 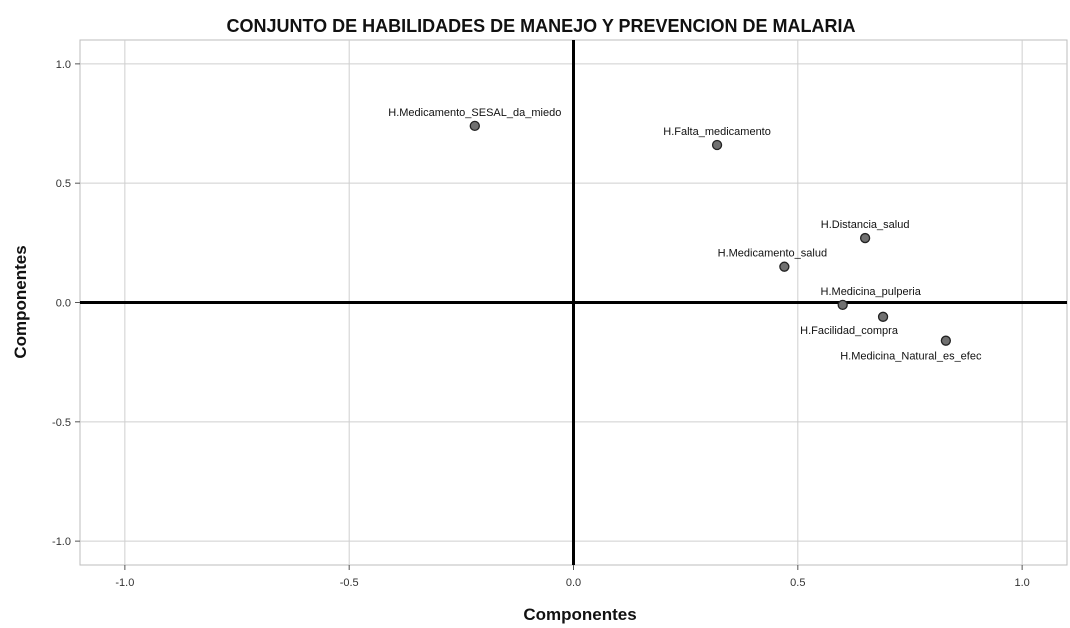 I want to click on y-axis-label: Componentes, so click(x=20, y=301).